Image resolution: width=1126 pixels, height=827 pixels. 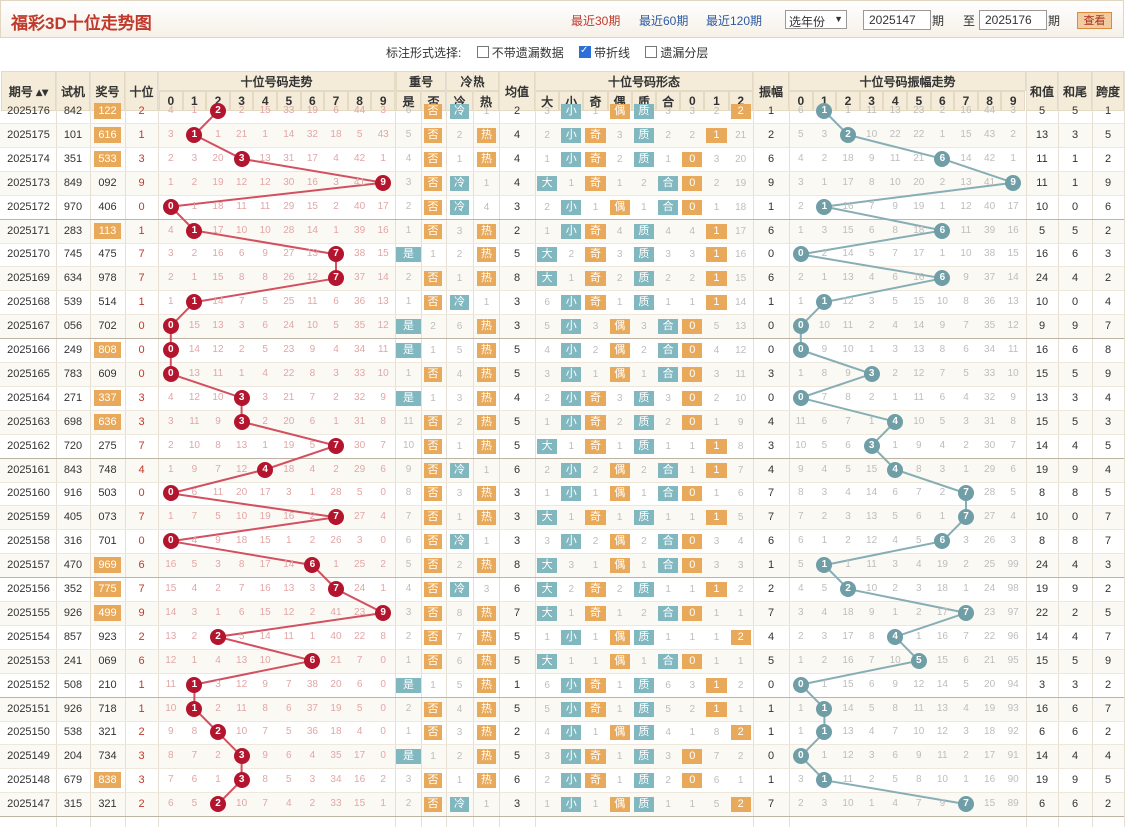 What do you see at coordinates (771, 373) in the screenshot?
I see `amp-cell: 3` at bounding box center [771, 373].